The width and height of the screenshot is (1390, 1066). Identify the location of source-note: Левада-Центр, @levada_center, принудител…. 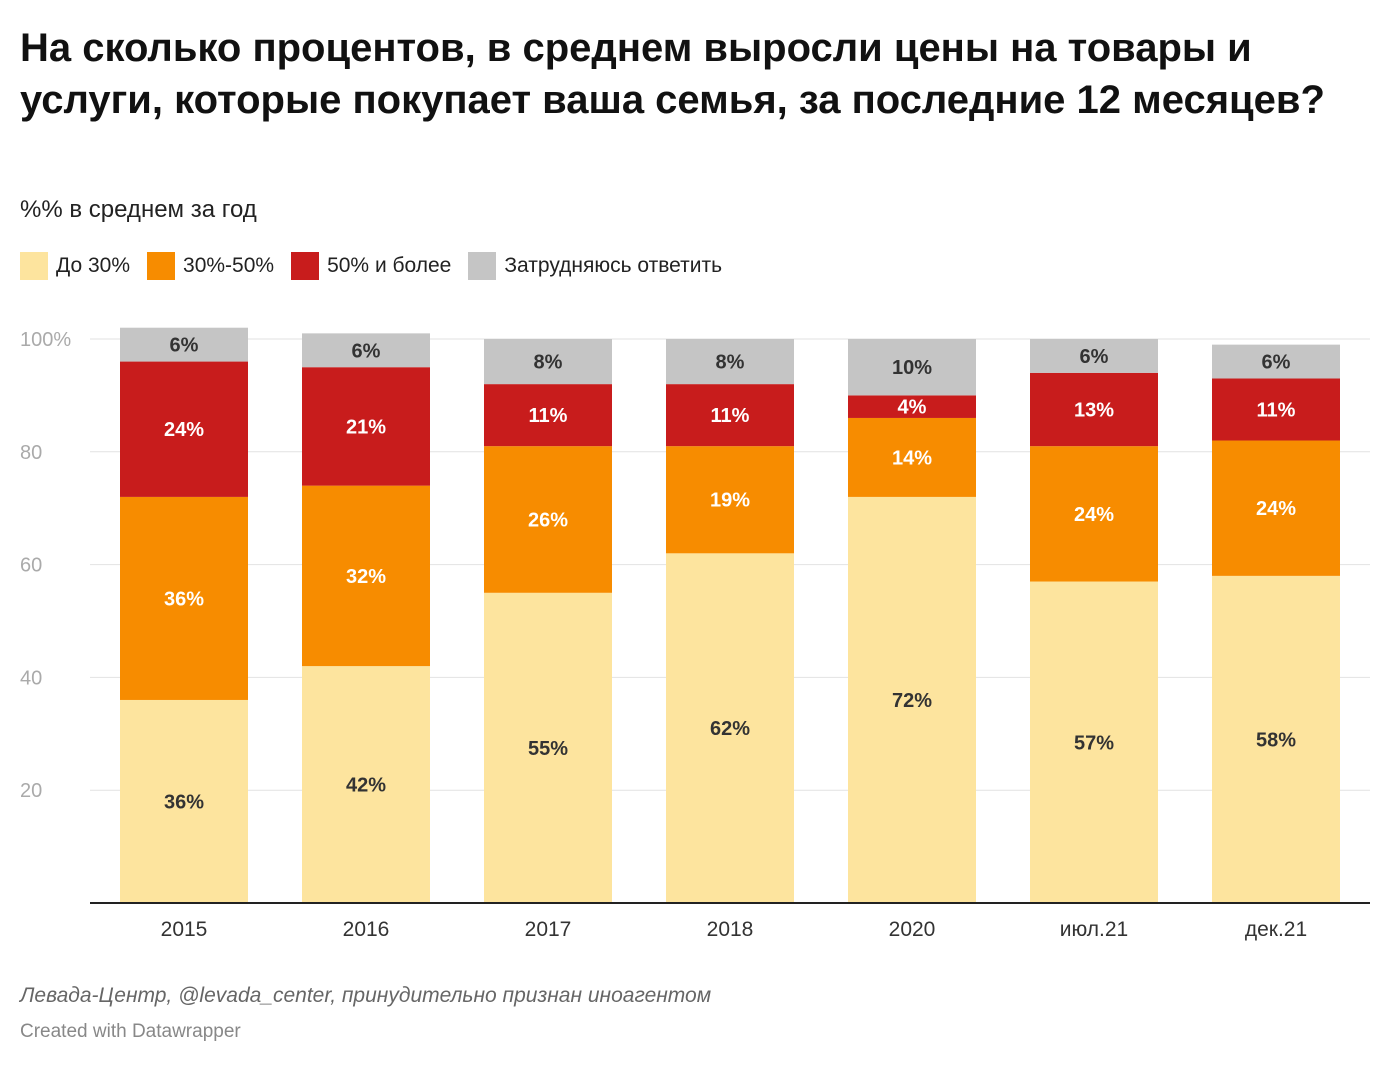
(366, 995).